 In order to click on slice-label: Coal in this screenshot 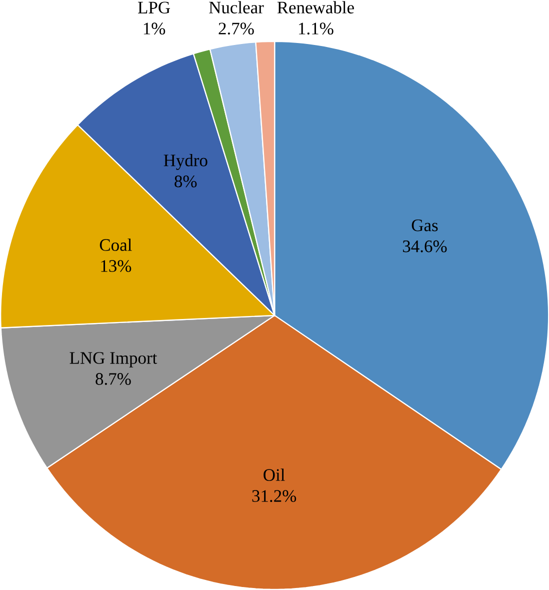, I will do `click(116, 244)`.